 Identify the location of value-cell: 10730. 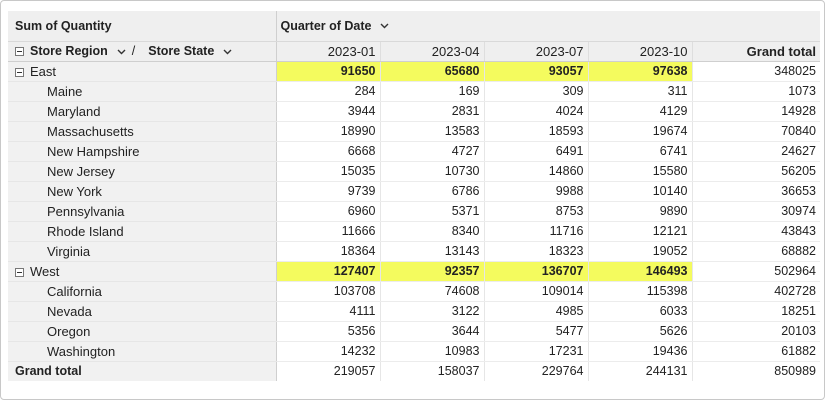
(432, 171).